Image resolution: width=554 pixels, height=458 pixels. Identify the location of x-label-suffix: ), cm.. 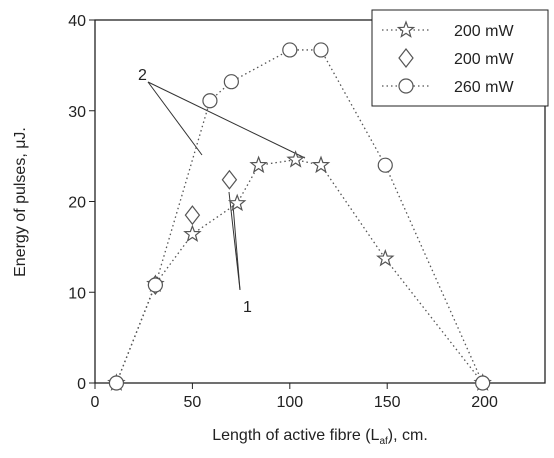
(408, 435).